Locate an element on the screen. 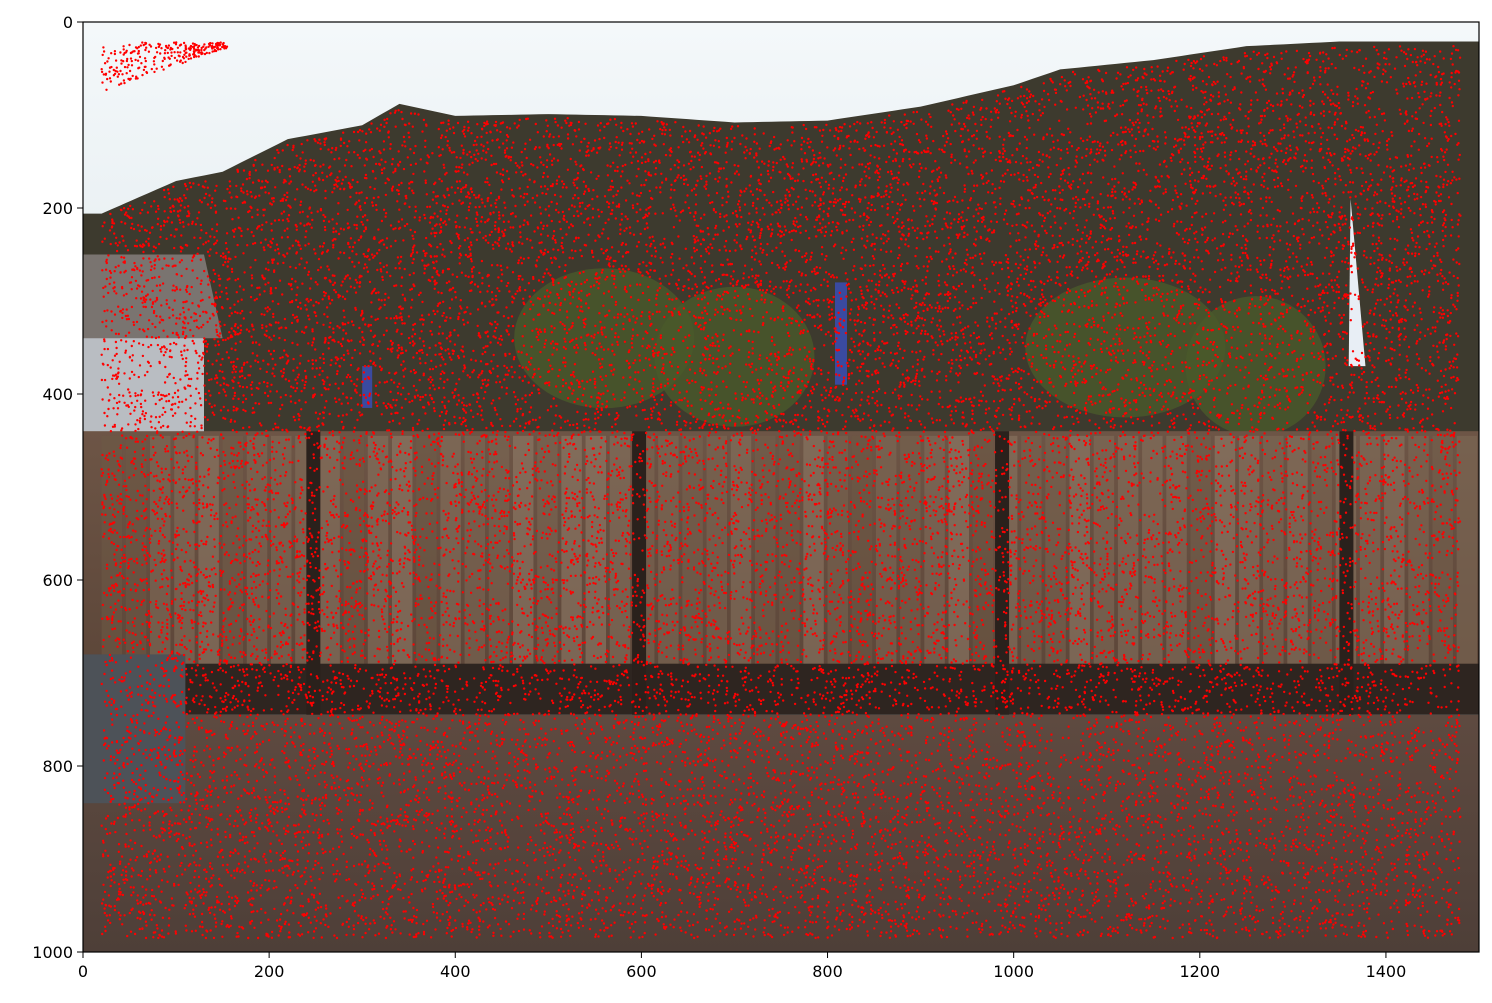  x-tick-label: 200 is located at coordinates (269, 971).